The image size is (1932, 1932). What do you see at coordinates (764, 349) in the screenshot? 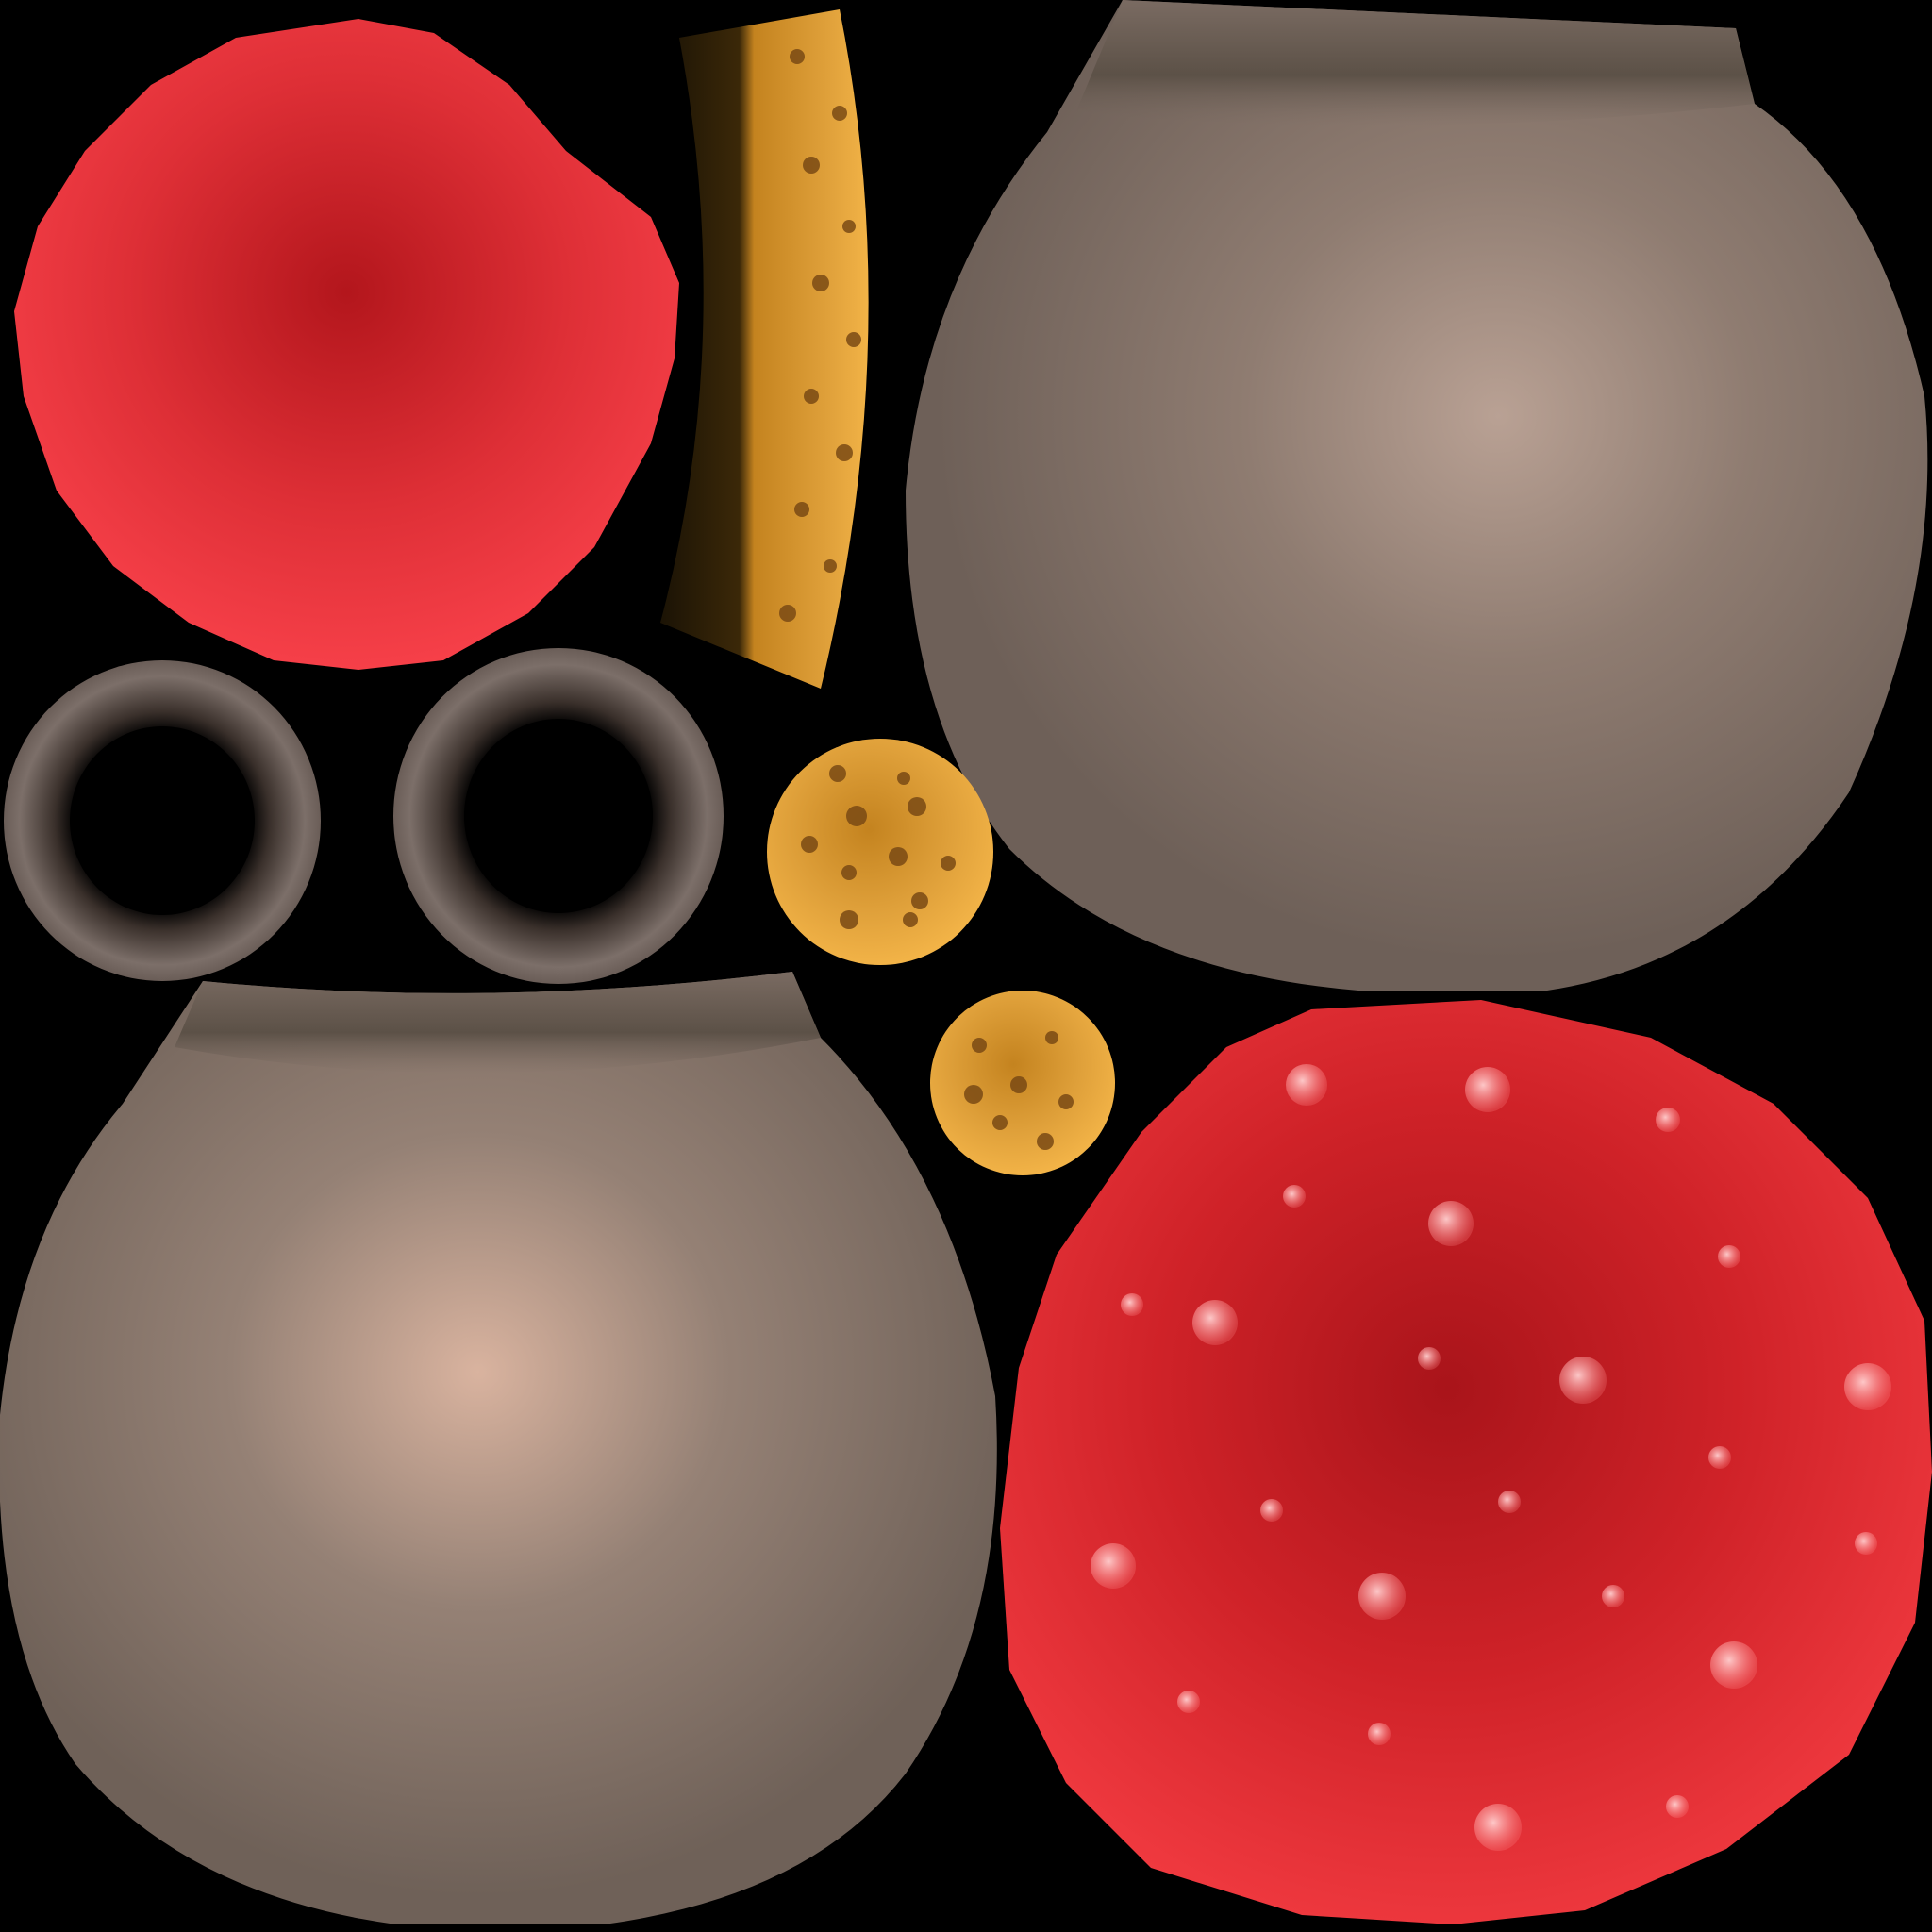
I see `sponge-strip` at bounding box center [764, 349].